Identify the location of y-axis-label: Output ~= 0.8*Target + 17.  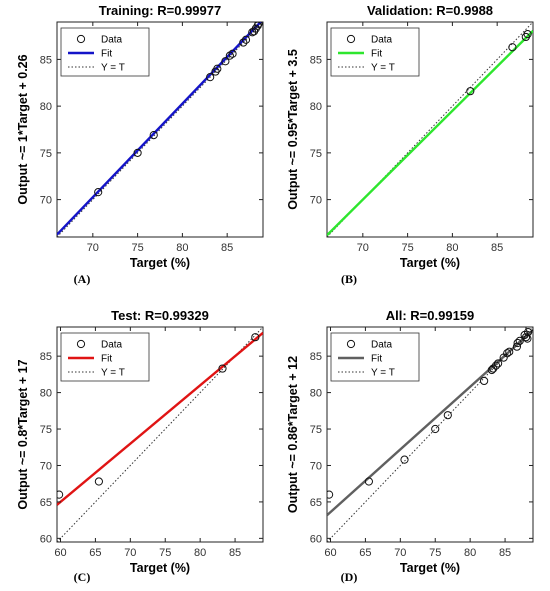
(23, 434).